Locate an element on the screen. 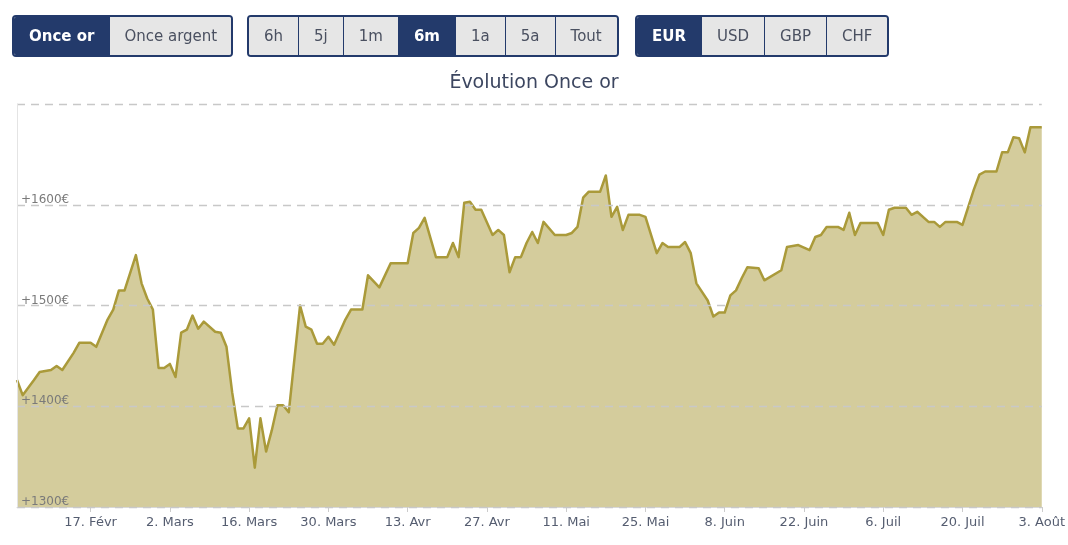 This screenshot has width=1068, height=545. text: 1m is located at coordinates (370, 36).